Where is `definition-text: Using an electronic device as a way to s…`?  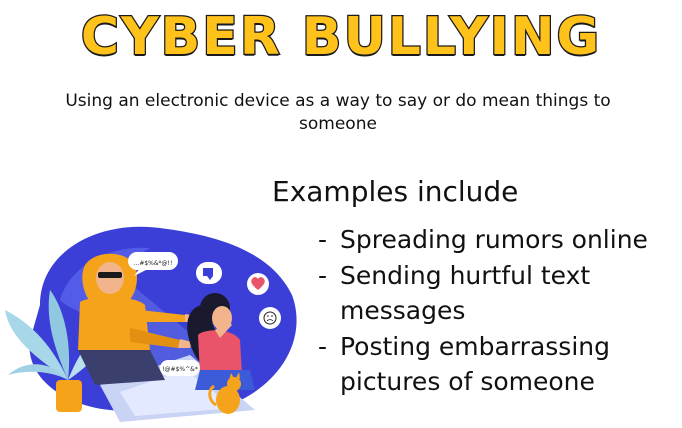
definition-text: Using an electronic device as a way to s… is located at coordinates (338, 112).